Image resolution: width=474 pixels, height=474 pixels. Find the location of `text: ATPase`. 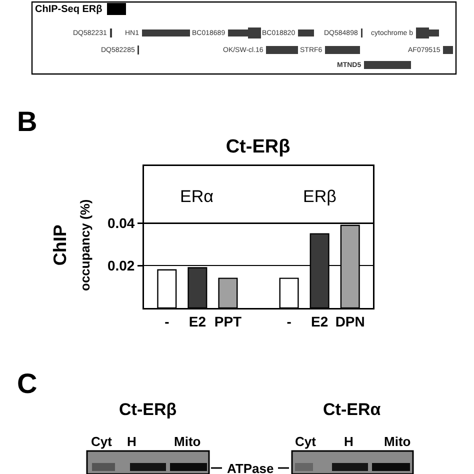

text: ATPase is located at coordinates (250, 467).